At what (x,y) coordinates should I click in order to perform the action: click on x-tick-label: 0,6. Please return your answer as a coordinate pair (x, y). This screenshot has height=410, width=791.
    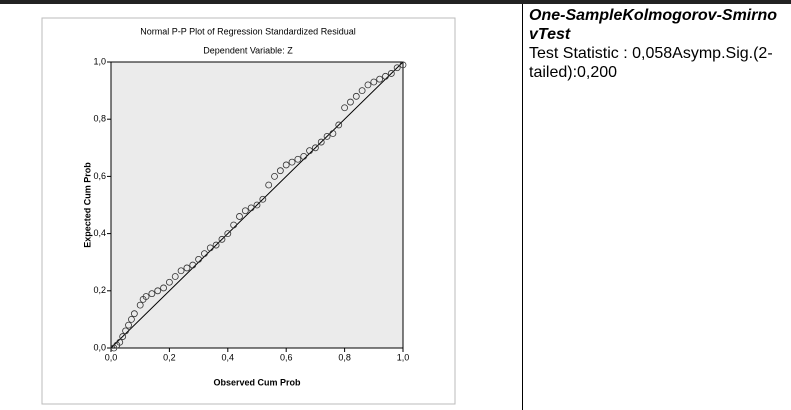
    Looking at the image, I should click on (286, 357).